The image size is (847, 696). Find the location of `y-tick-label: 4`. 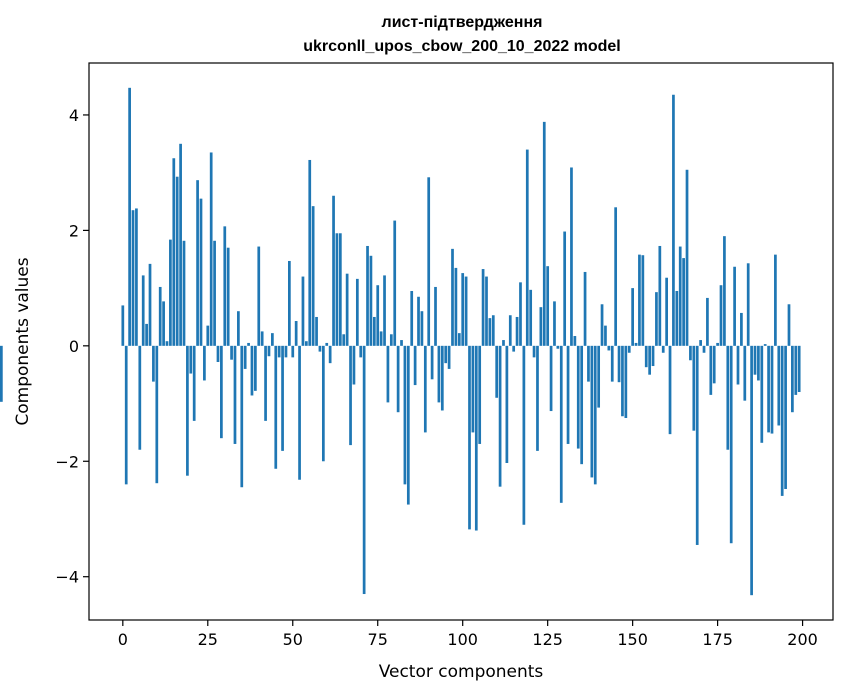

y-tick-label: 4 is located at coordinates (74, 115).